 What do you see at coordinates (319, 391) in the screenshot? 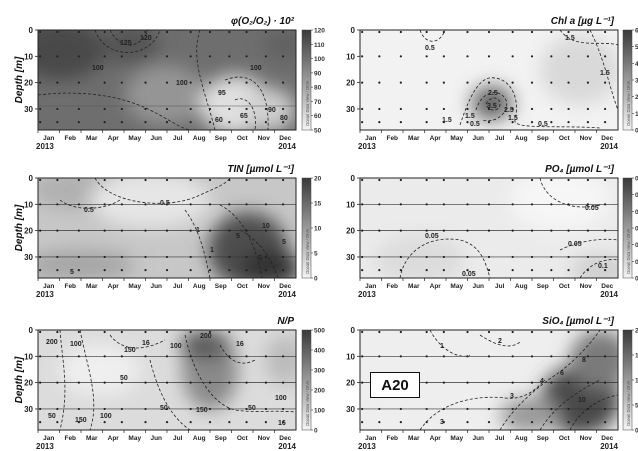
I see `colorbar-tick-label: 200` at bounding box center [319, 391].